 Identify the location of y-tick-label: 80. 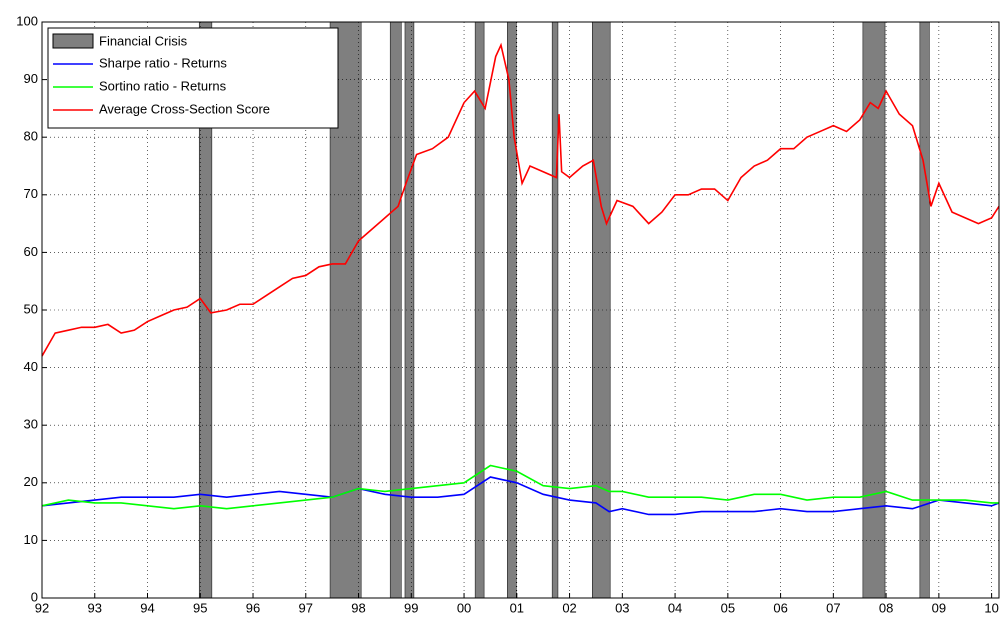
(31, 136).